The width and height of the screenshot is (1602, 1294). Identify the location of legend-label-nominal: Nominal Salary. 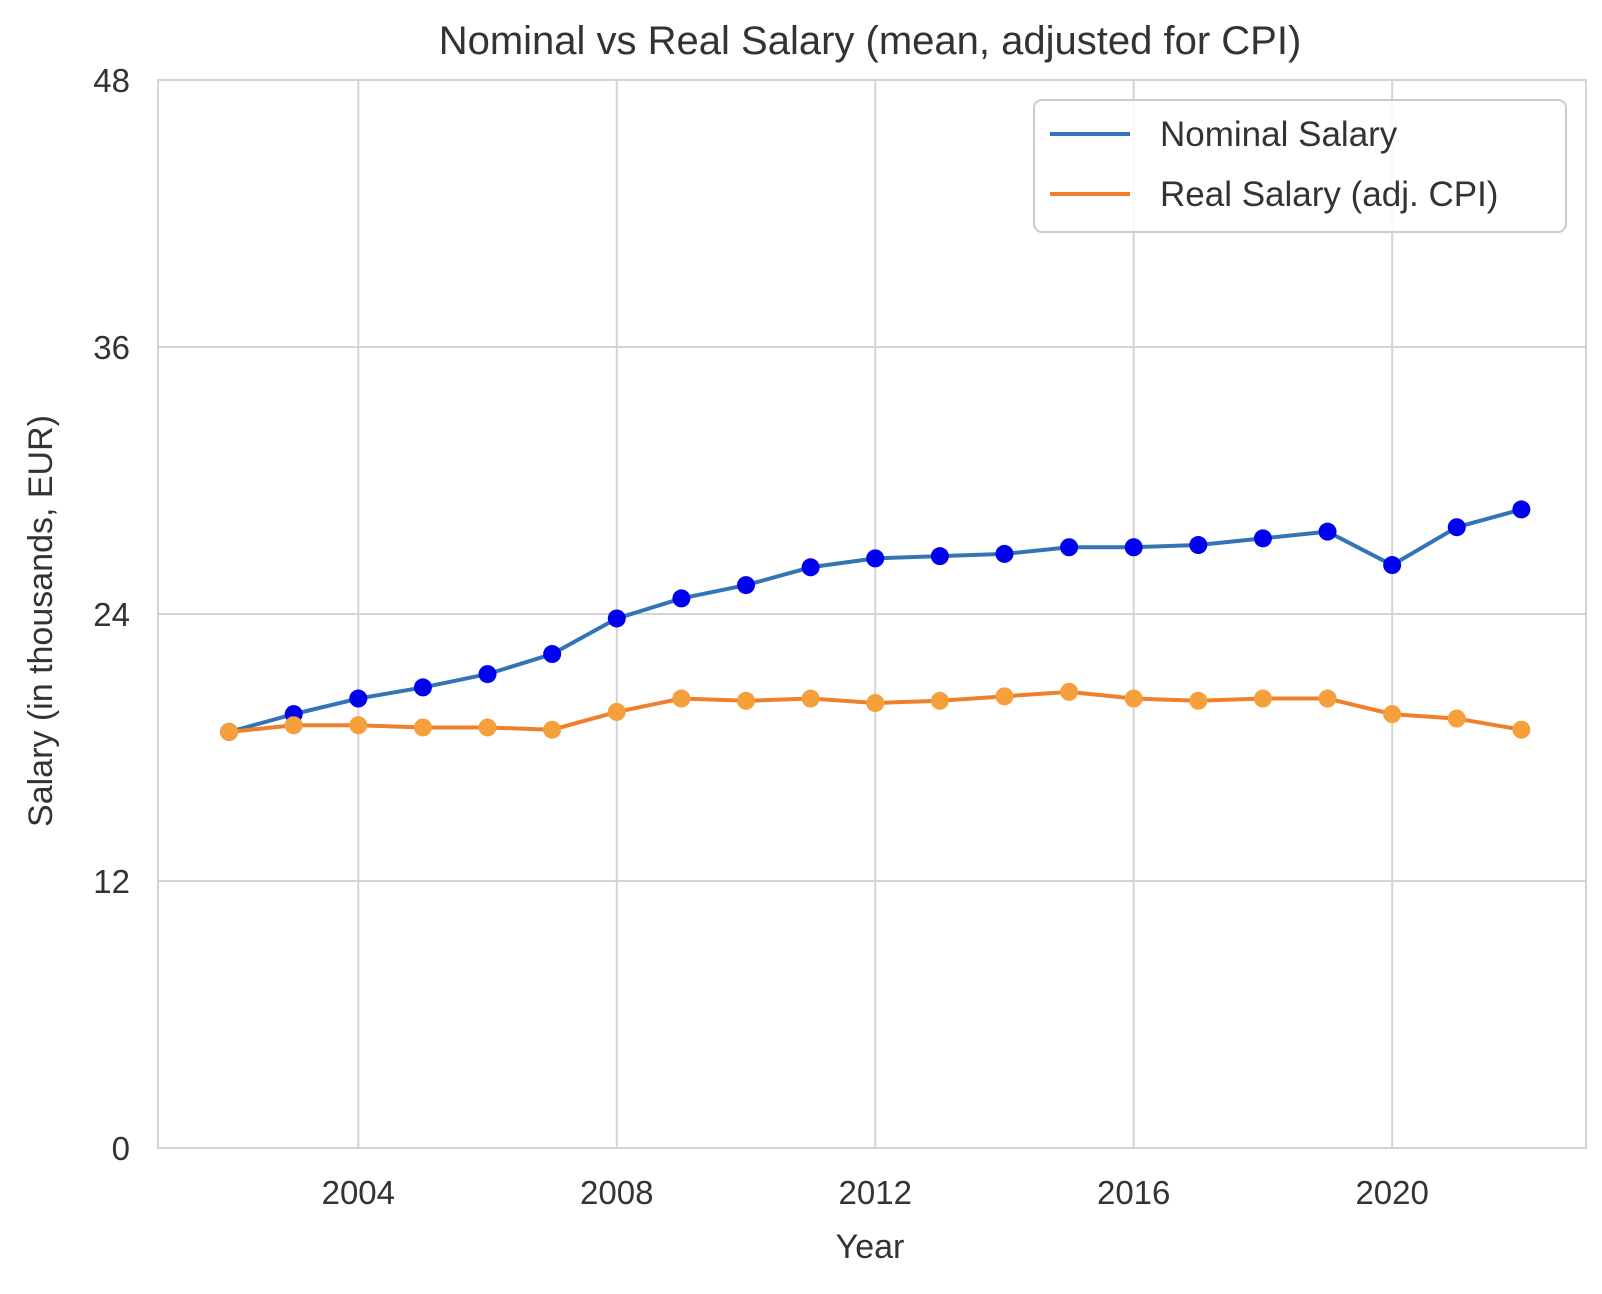
(1279, 134).